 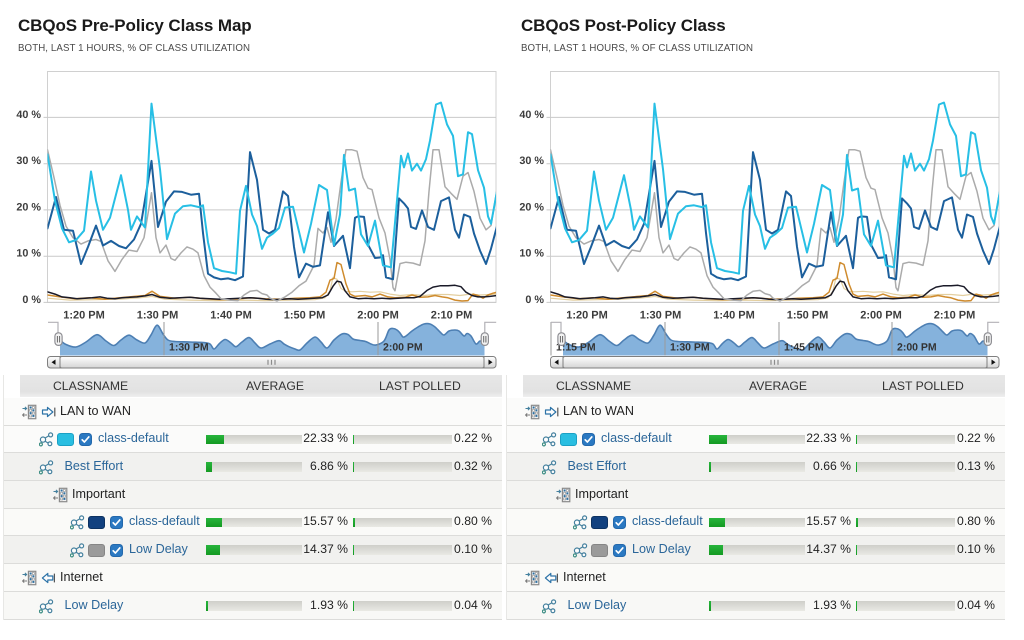 I want to click on svg-text: 1:15 PM, so click(x=576, y=348).